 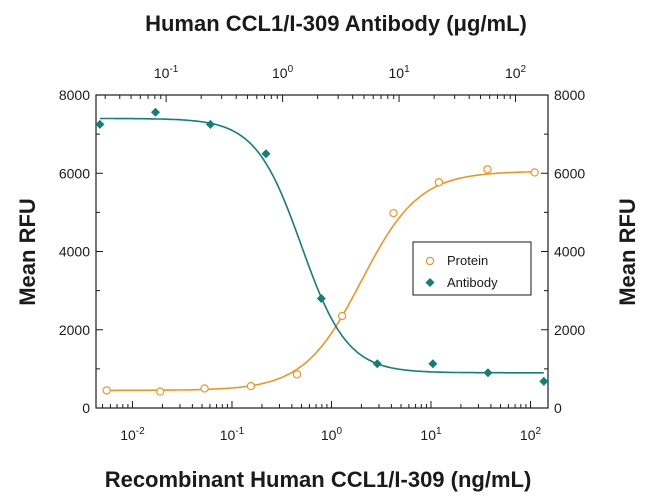 I want to click on legend: Protein Antibody, so click(x=472, y=268).